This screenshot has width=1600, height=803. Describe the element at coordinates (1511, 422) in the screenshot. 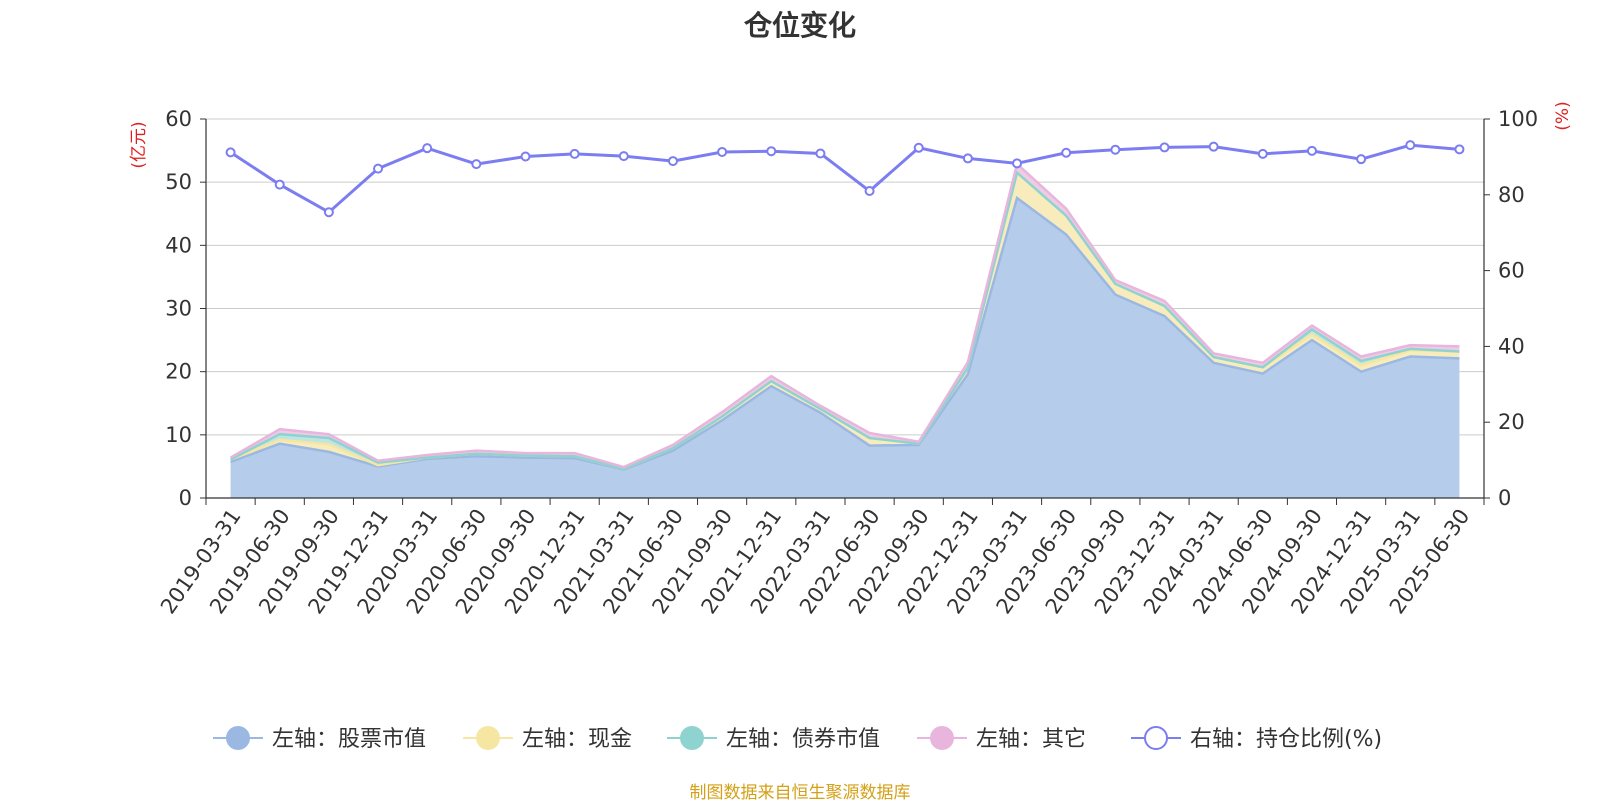

I see `right-tick-label: 20` at that location.